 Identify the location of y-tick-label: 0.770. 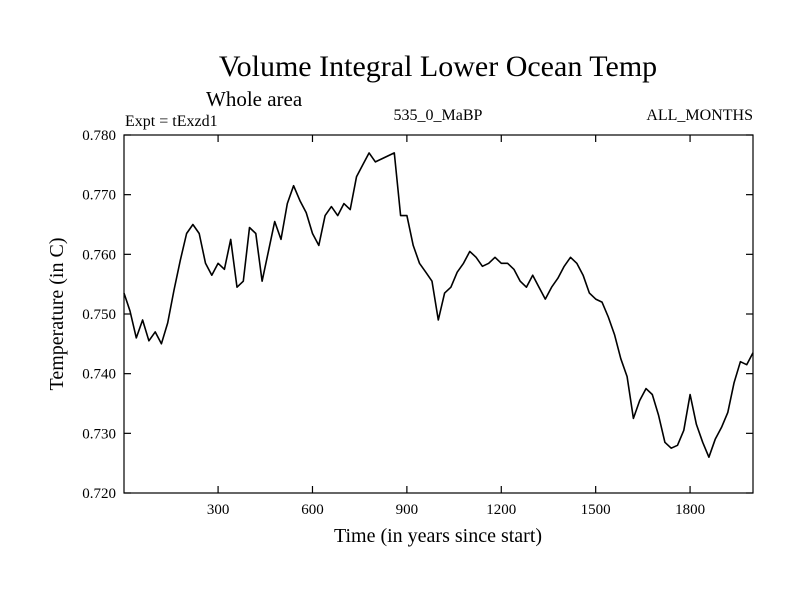
(99, 196).